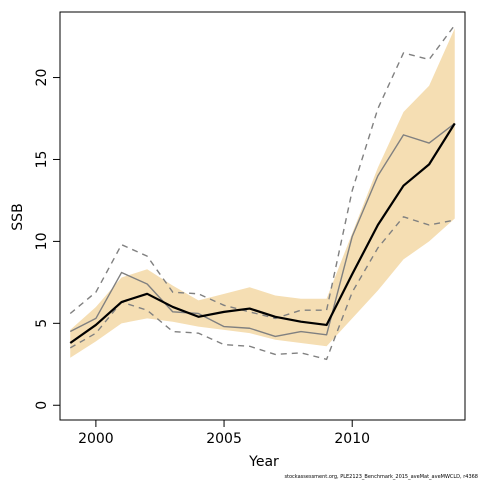 Image resolution: width=480 pixels, height=480 pixels. Describe the element at coordinates (42, 78) in the screenshot. I see `y-tick-label: 20` at that location.